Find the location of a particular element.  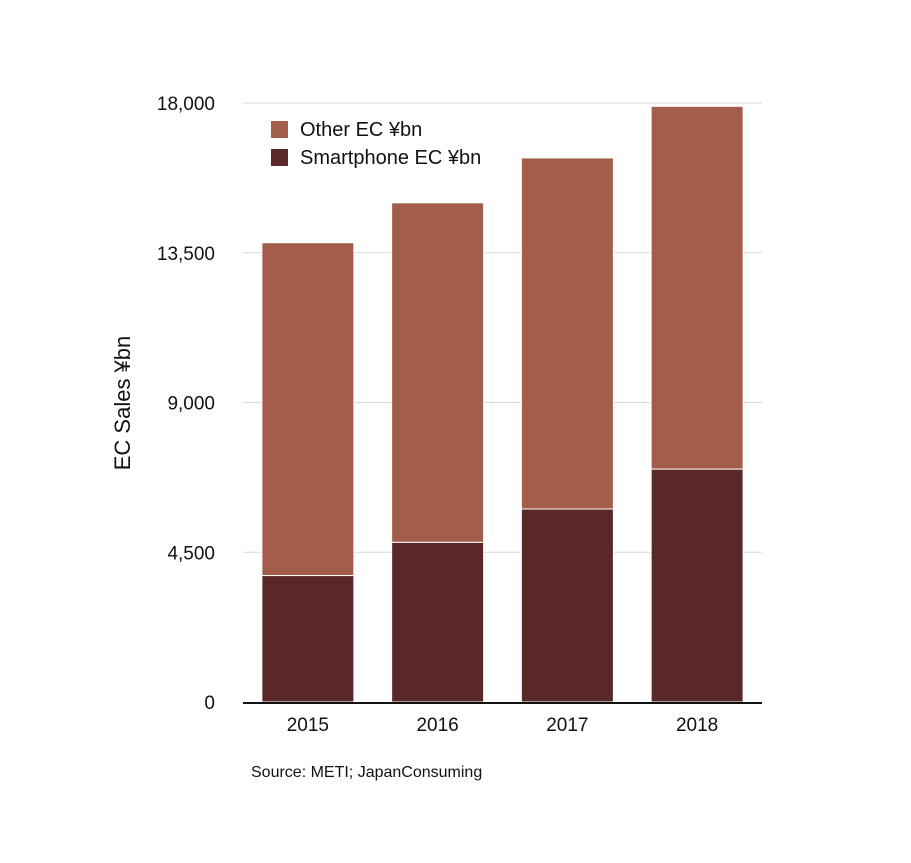

y-tick-label: 9,000 is located at coordinates (191, 404).